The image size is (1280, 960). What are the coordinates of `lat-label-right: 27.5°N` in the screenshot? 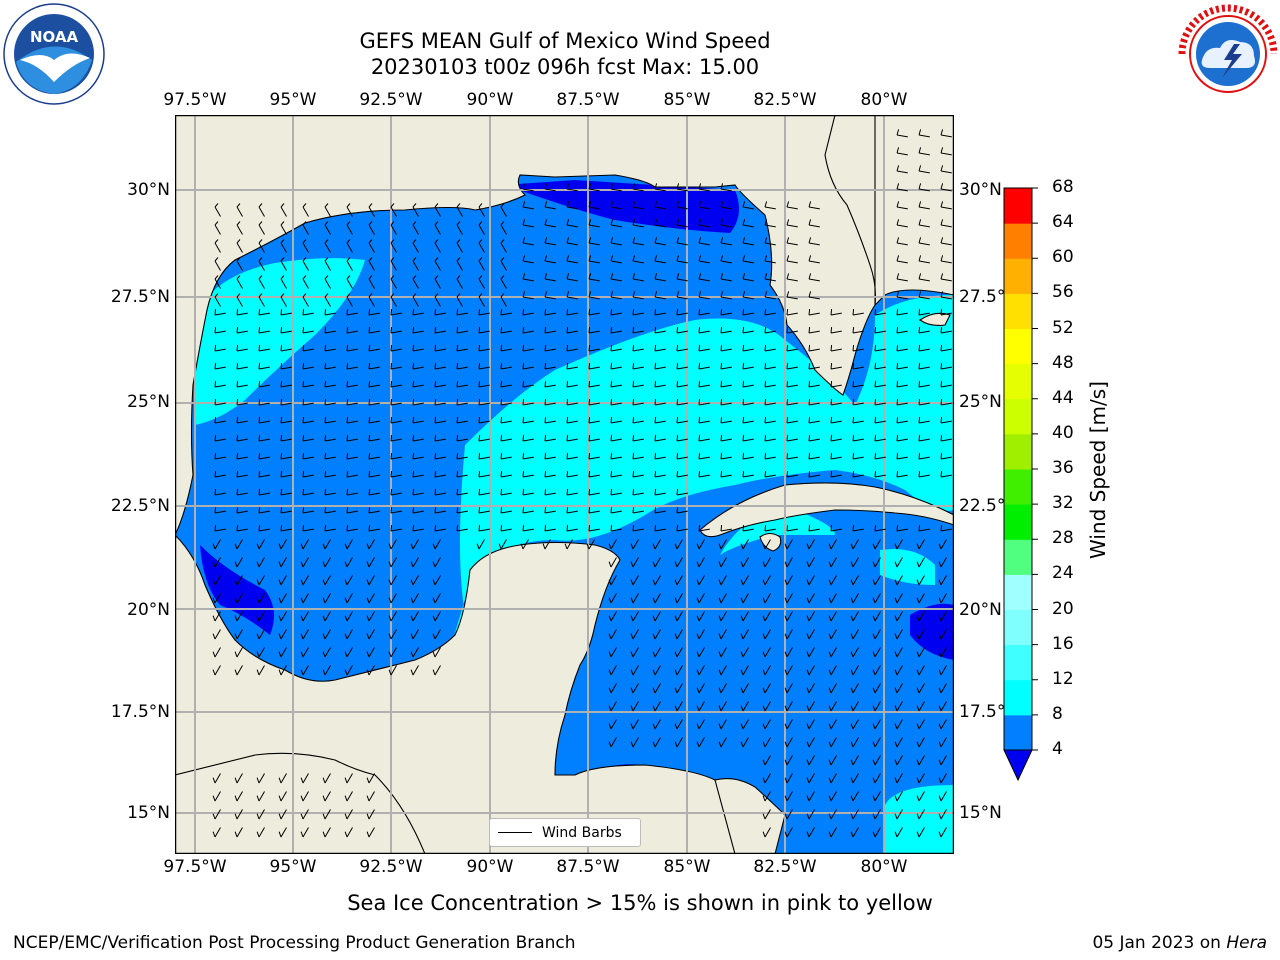 It's located at (989, 297).